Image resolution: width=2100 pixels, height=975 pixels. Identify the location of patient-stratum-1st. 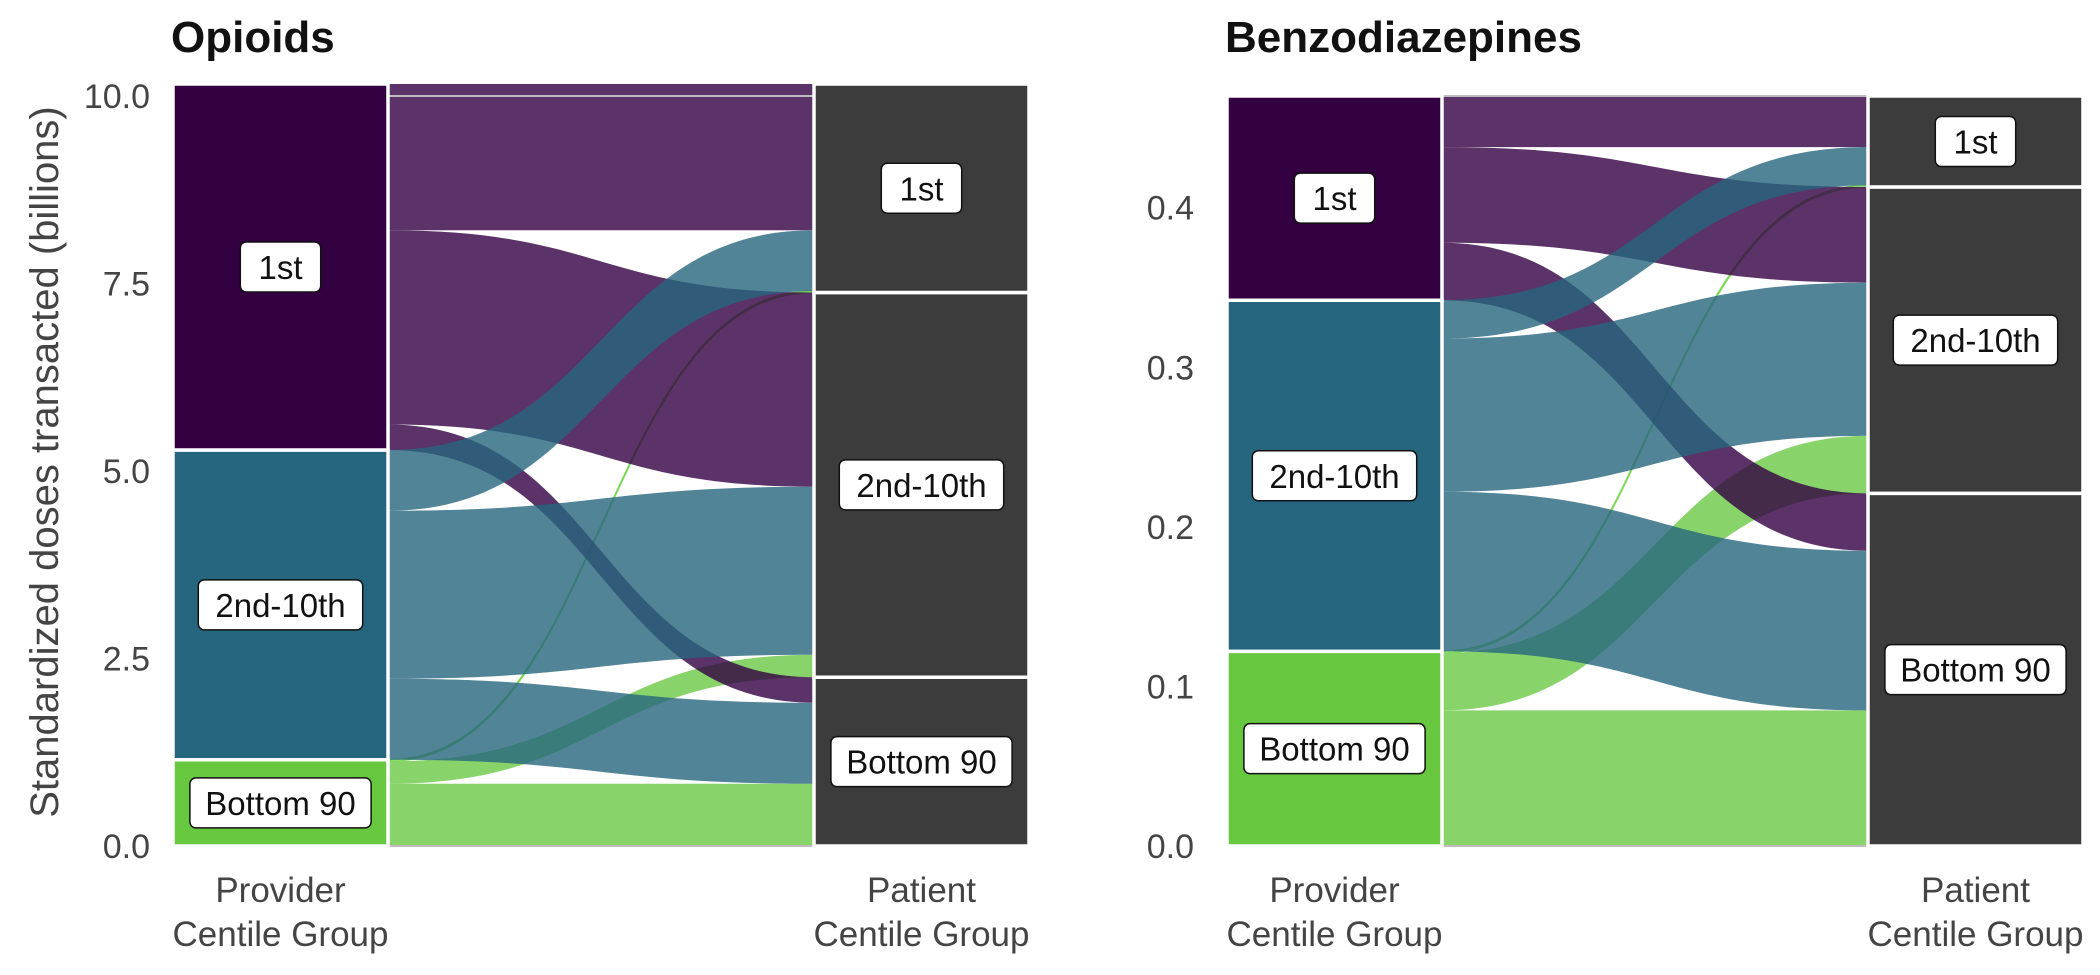
(1975, 141).